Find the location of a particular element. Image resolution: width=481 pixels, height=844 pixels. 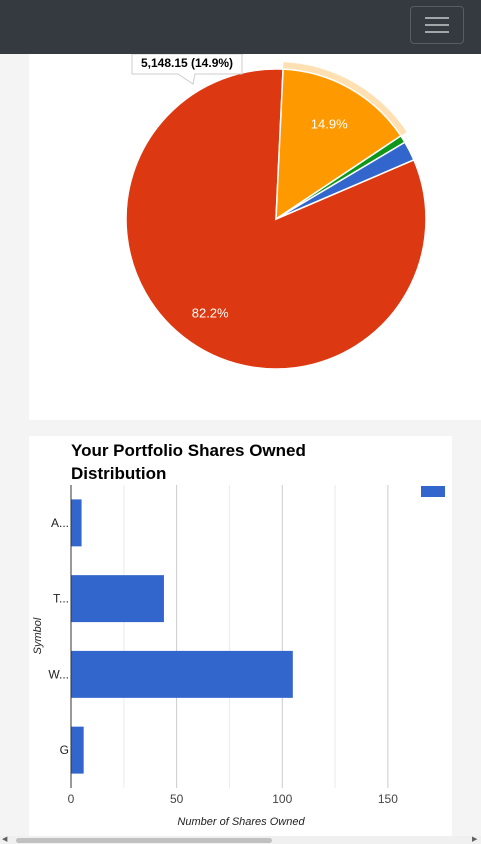

x-tick-label: 0 is located at coordinates (71, 799).